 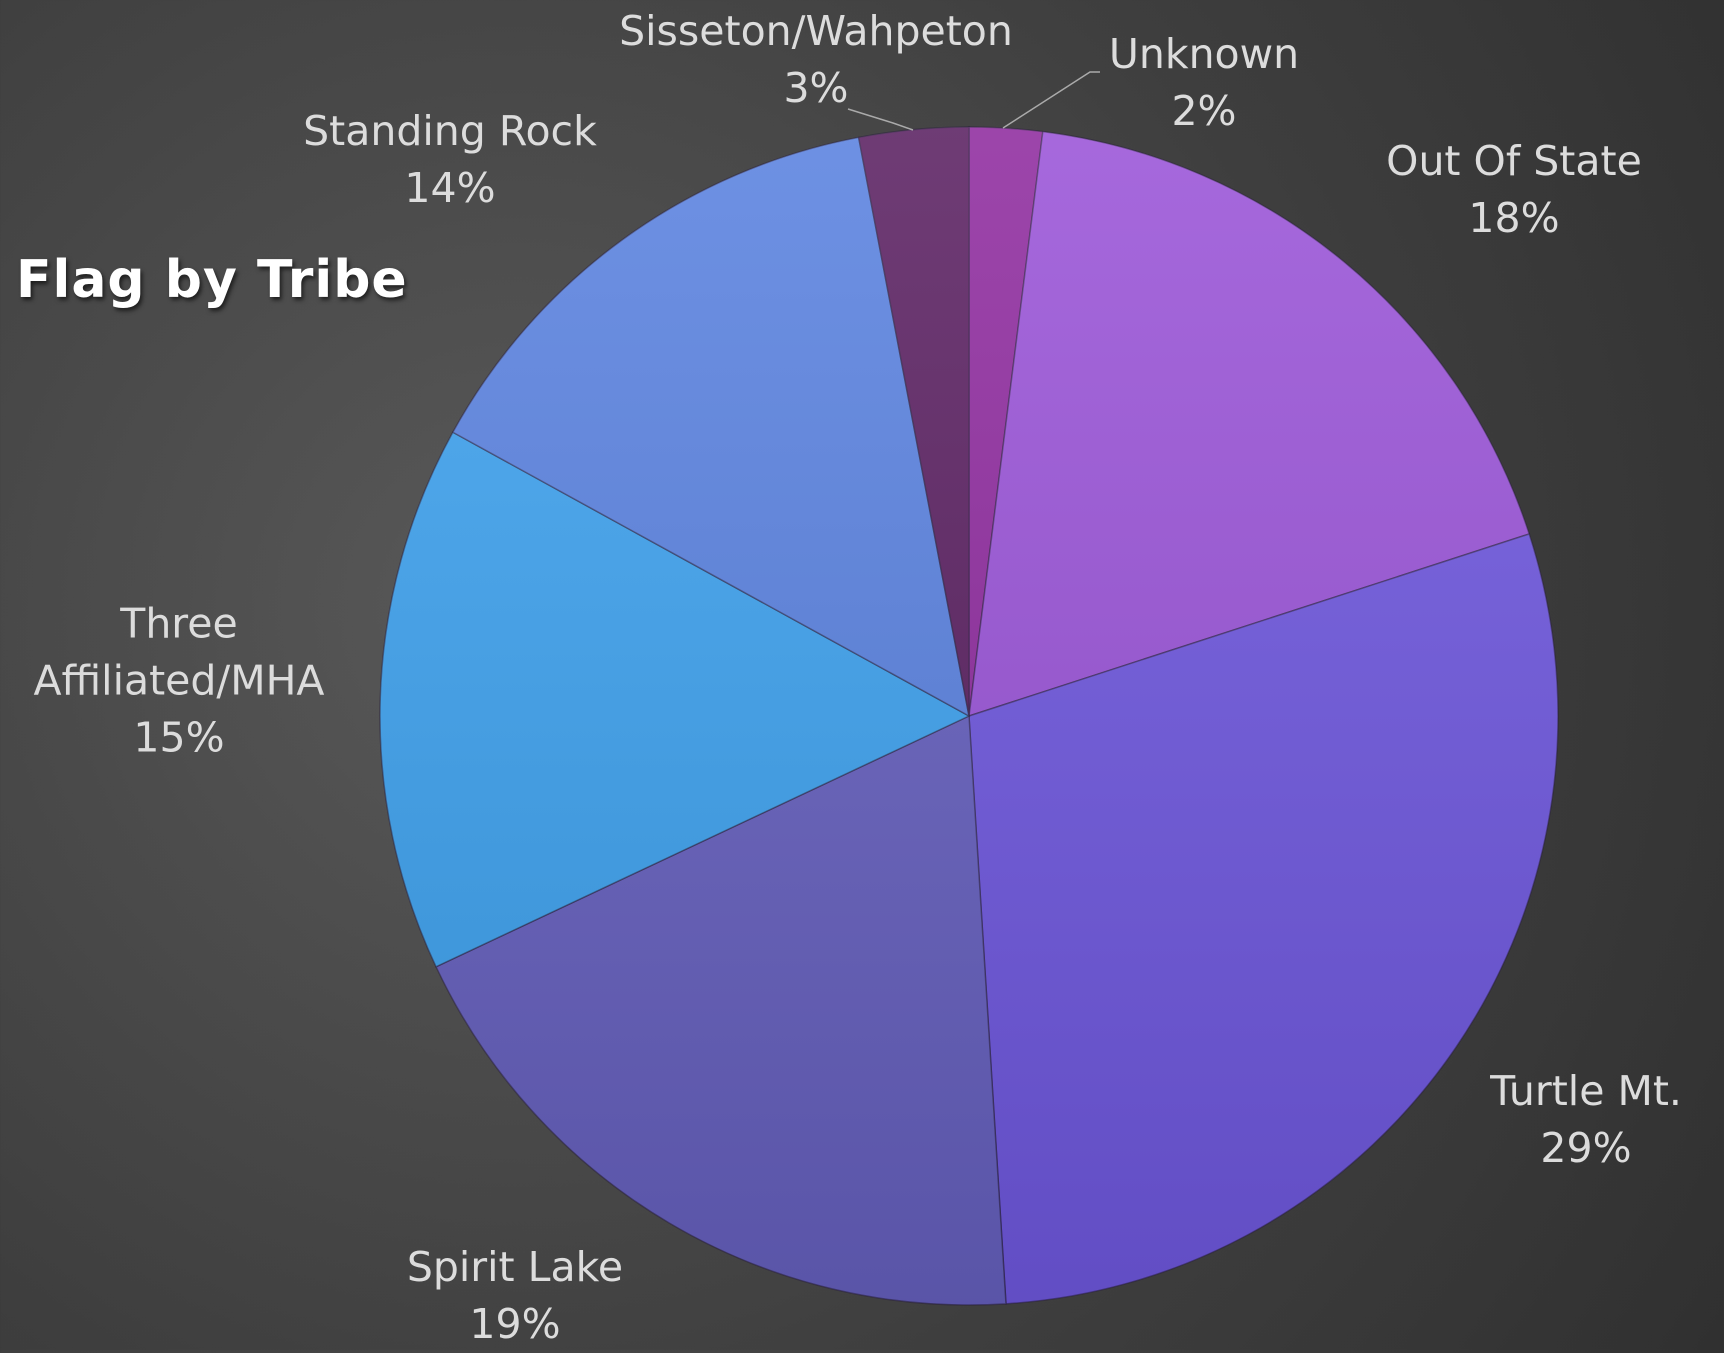 I want to click on category-label: Standing Rock, so click(x=450, y=131).